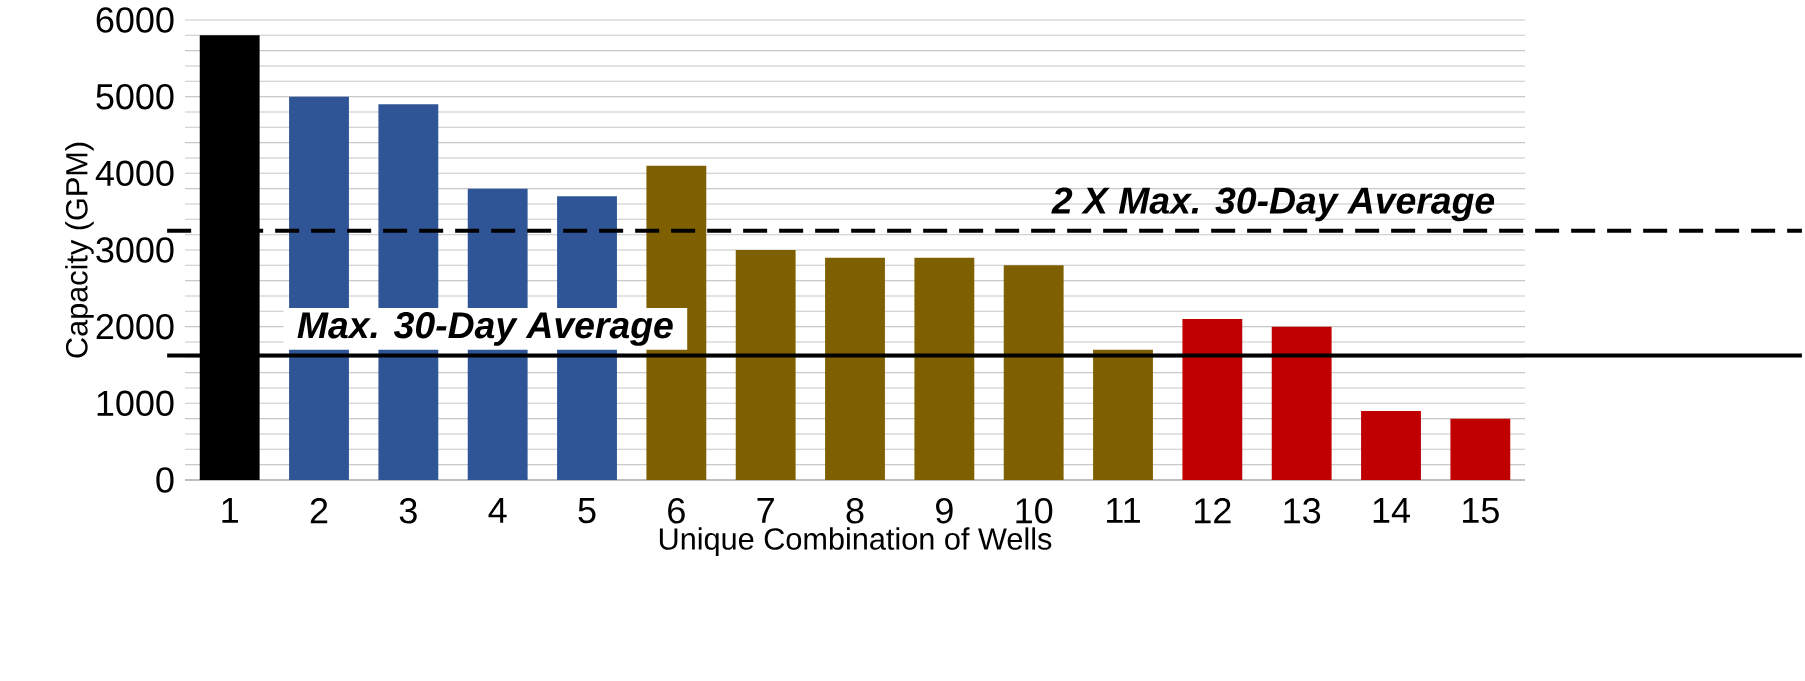 The width and height of the screenshot is (1805, 681). I want to click on x-tick-label: 8, so click(855, 511).